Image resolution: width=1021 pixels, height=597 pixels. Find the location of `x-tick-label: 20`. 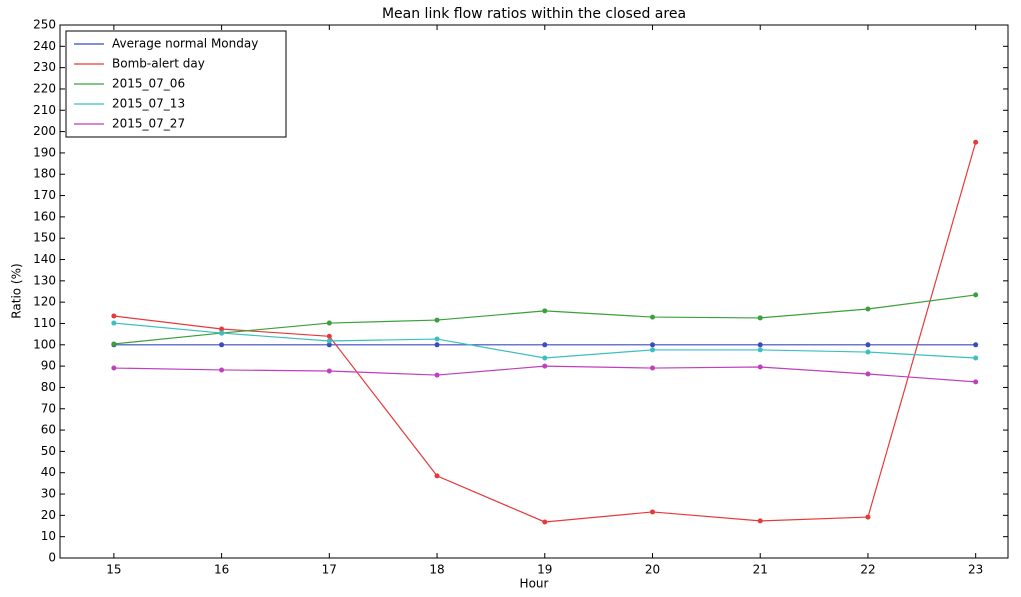

x-tick-label: 20 is located at coordinates (652, 570).